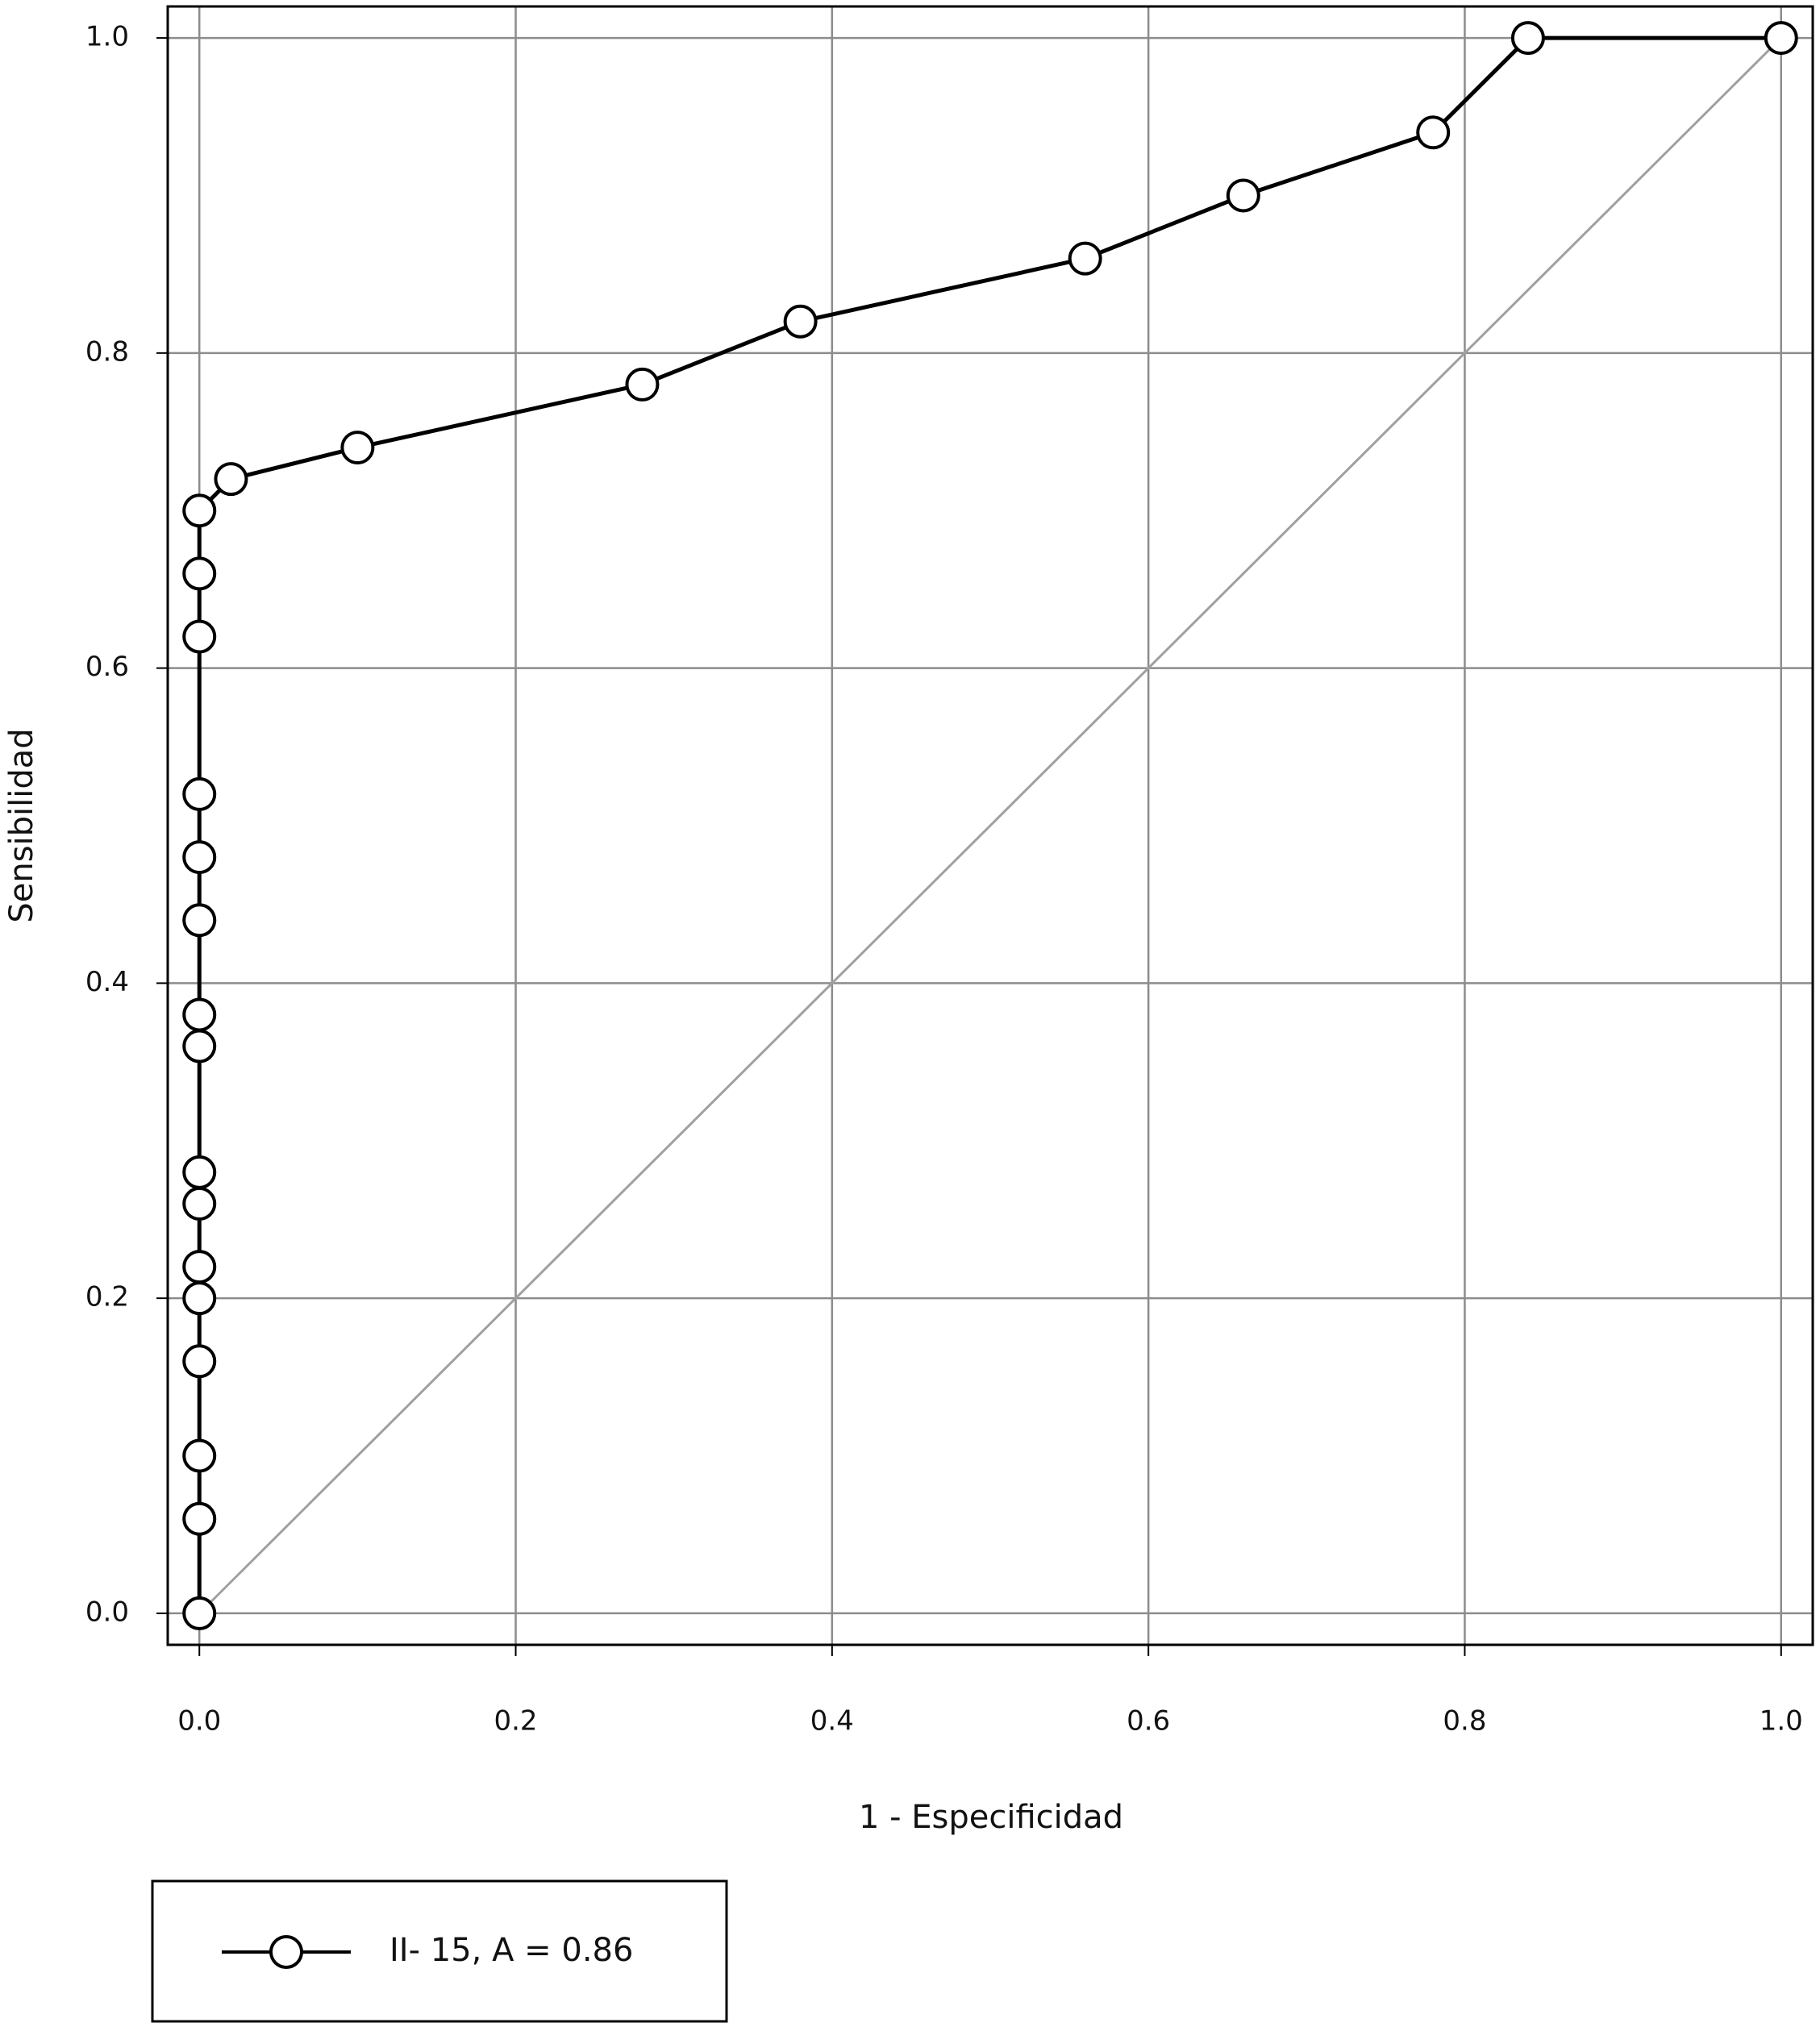 The image size is (1820, 2027). I want to click on y-tick-label: 1.0, so click(107, 37).